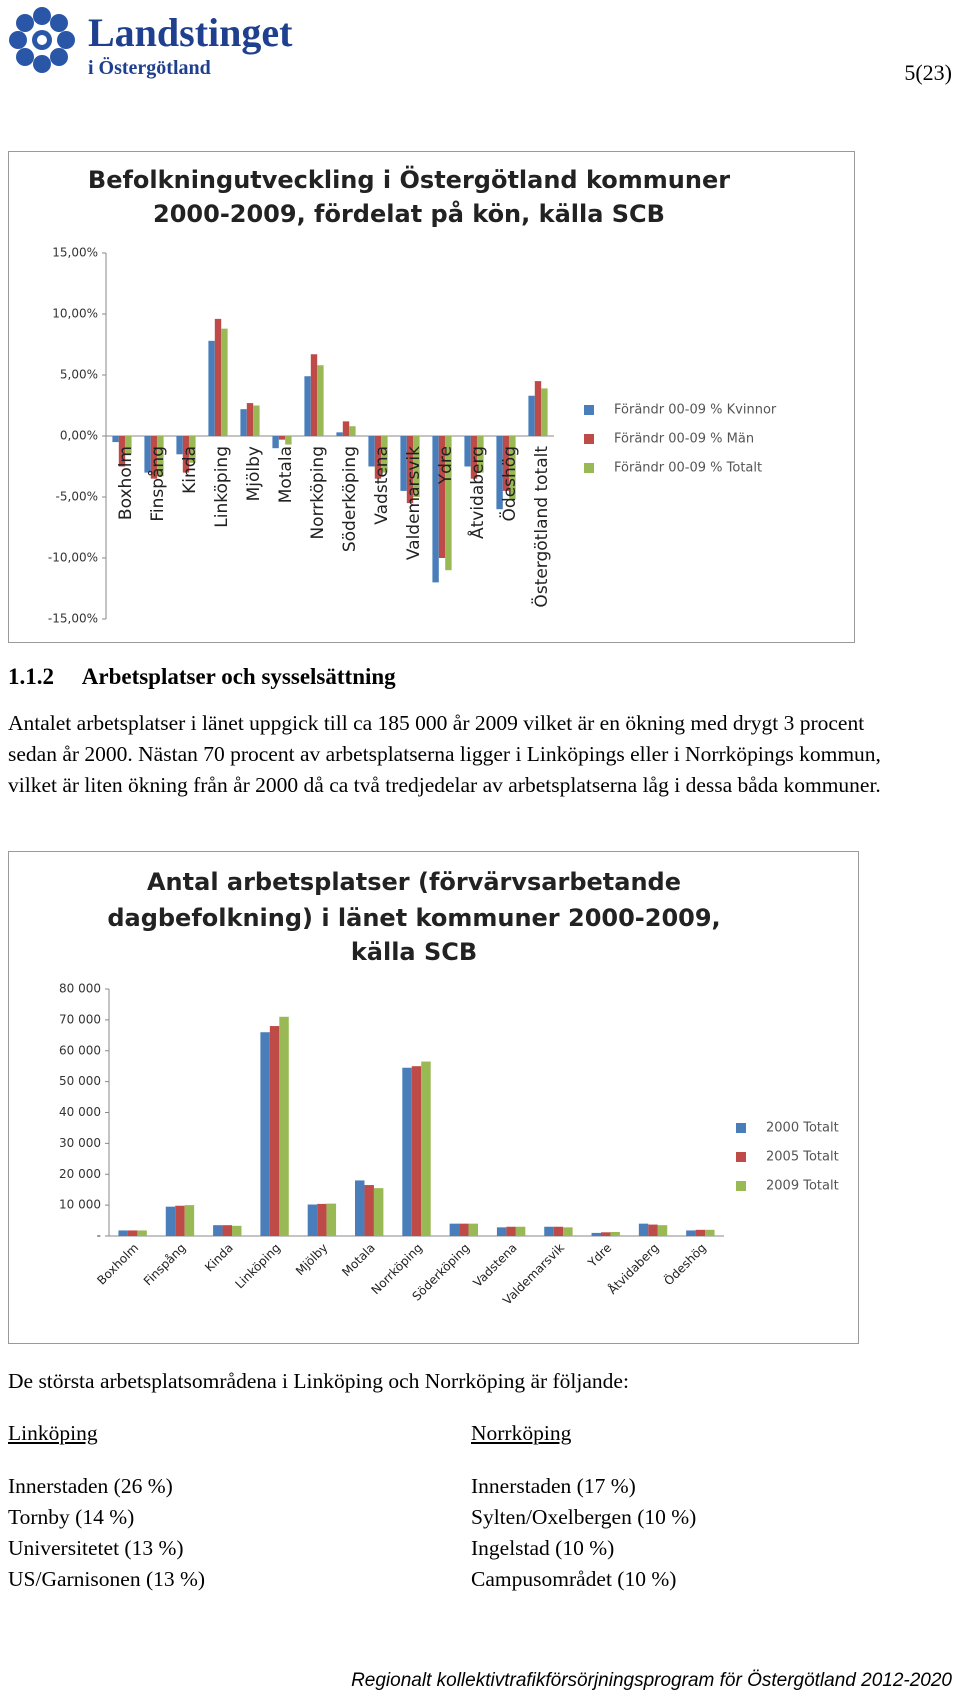 The width and height of the screenshot is (960, 1704). I want to click on y-tick-label: 80 000, so click(80, 989).